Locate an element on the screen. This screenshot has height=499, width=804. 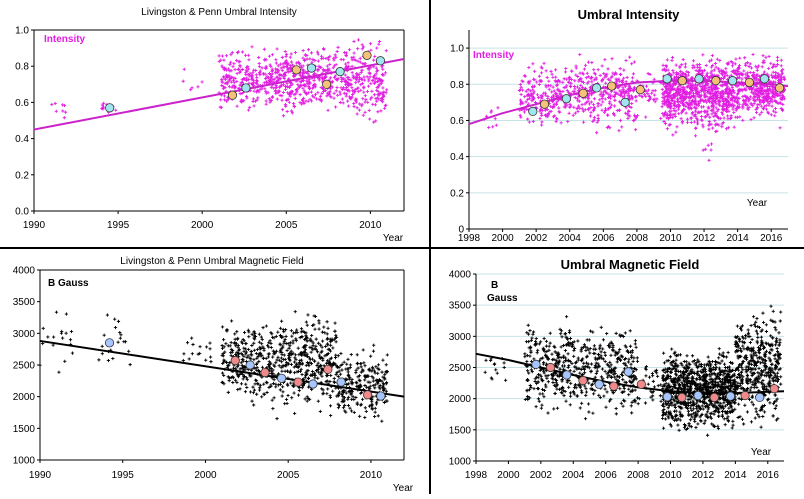
scatter-points is located at coordinates (635, 107).